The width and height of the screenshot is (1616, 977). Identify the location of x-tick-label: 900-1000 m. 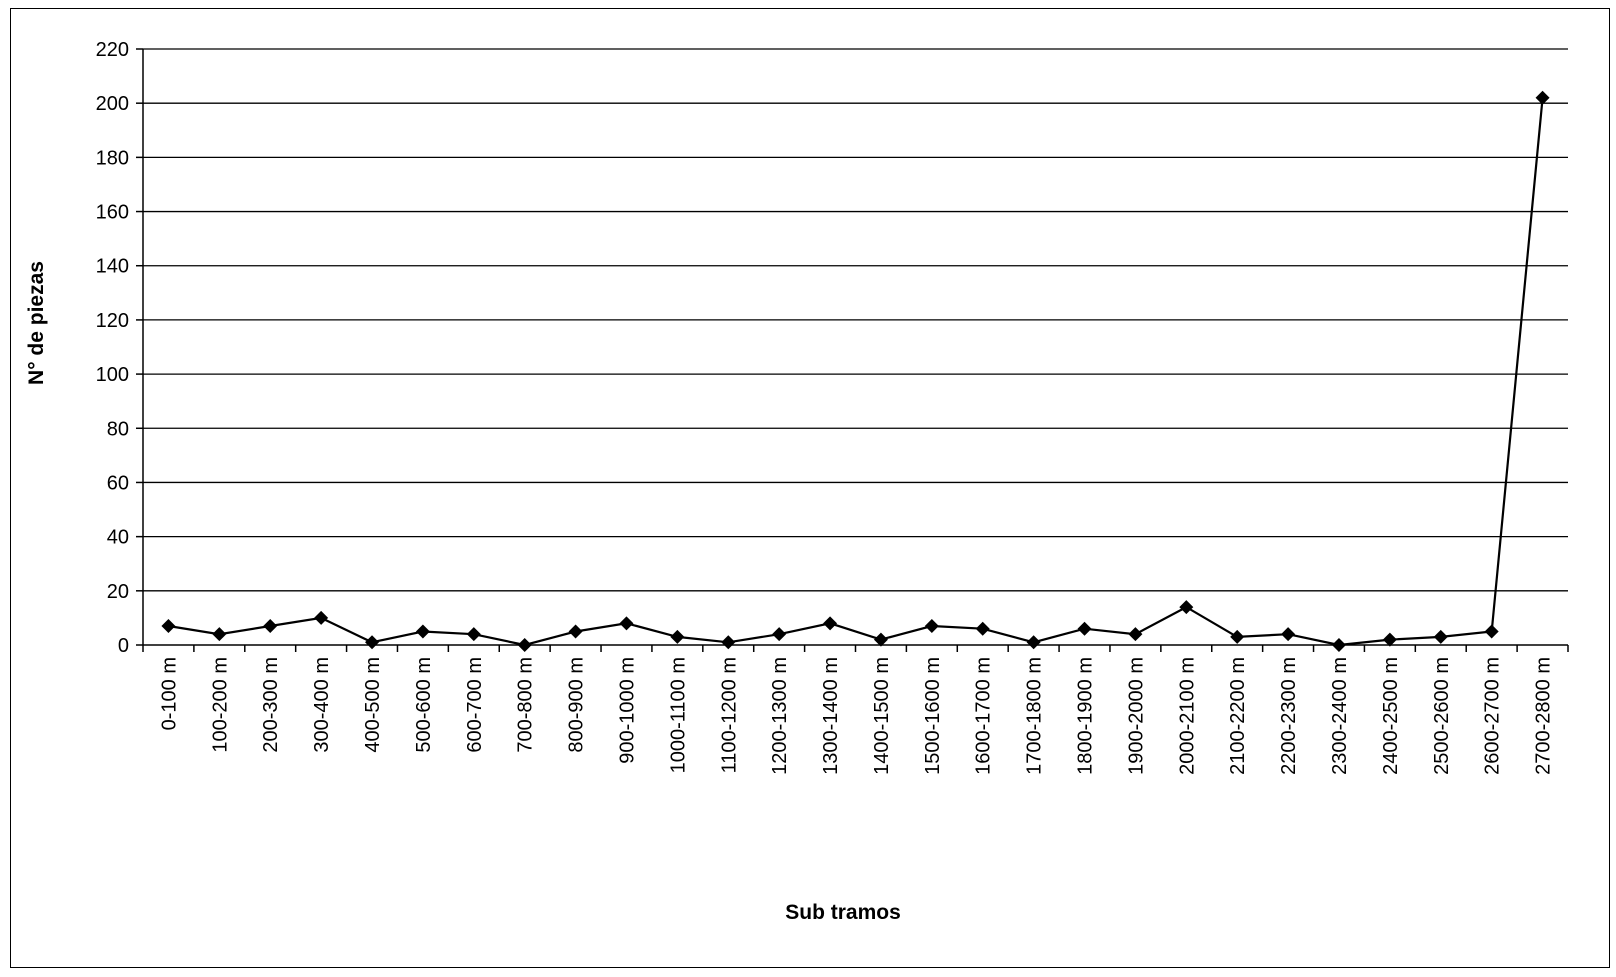
(627, 710).